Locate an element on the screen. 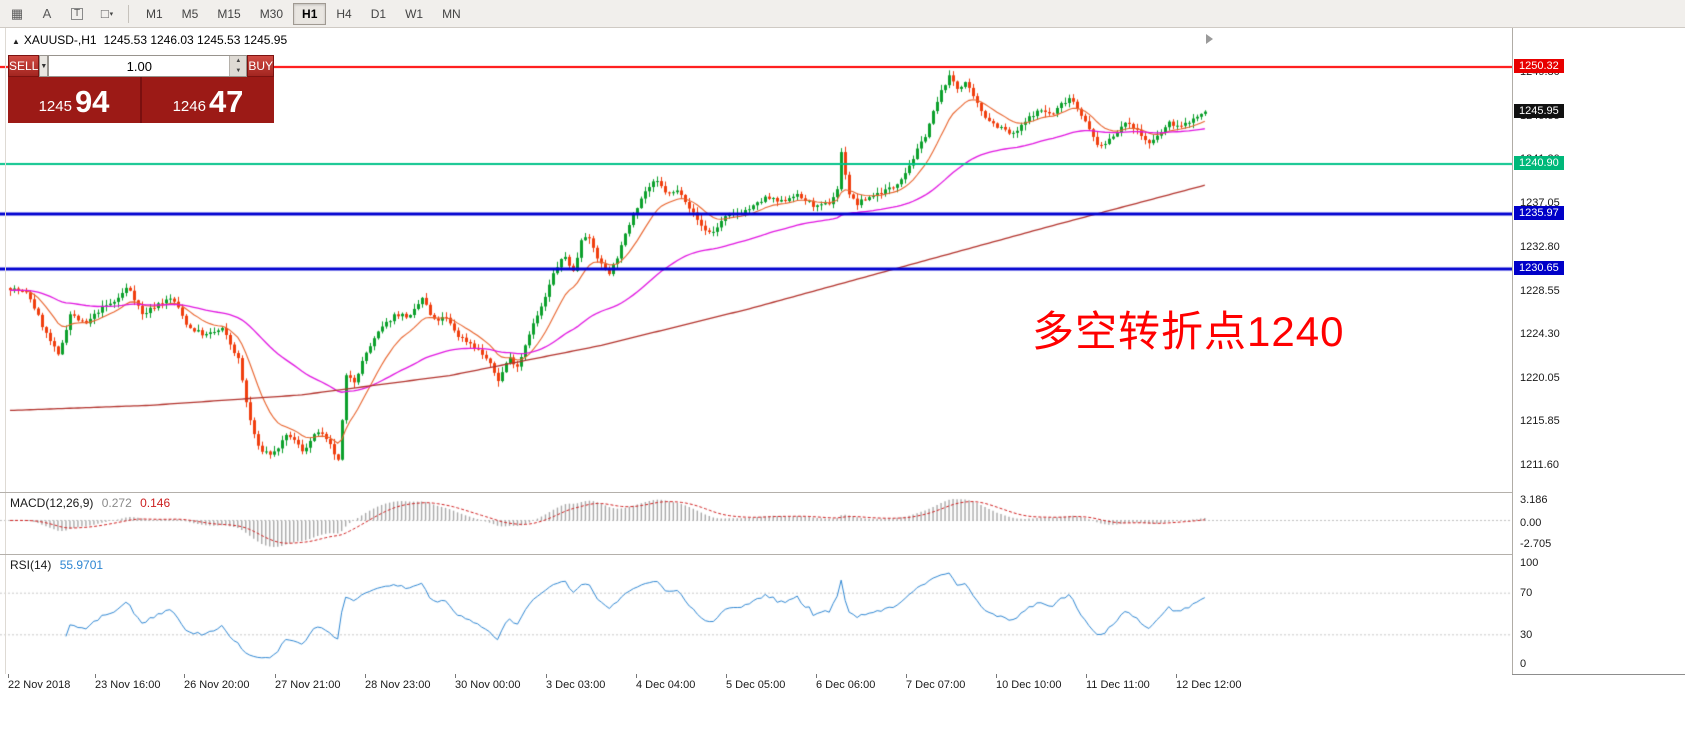  time-axis-label: 5 Dec 05:00 is located at coordinates (756, 685).